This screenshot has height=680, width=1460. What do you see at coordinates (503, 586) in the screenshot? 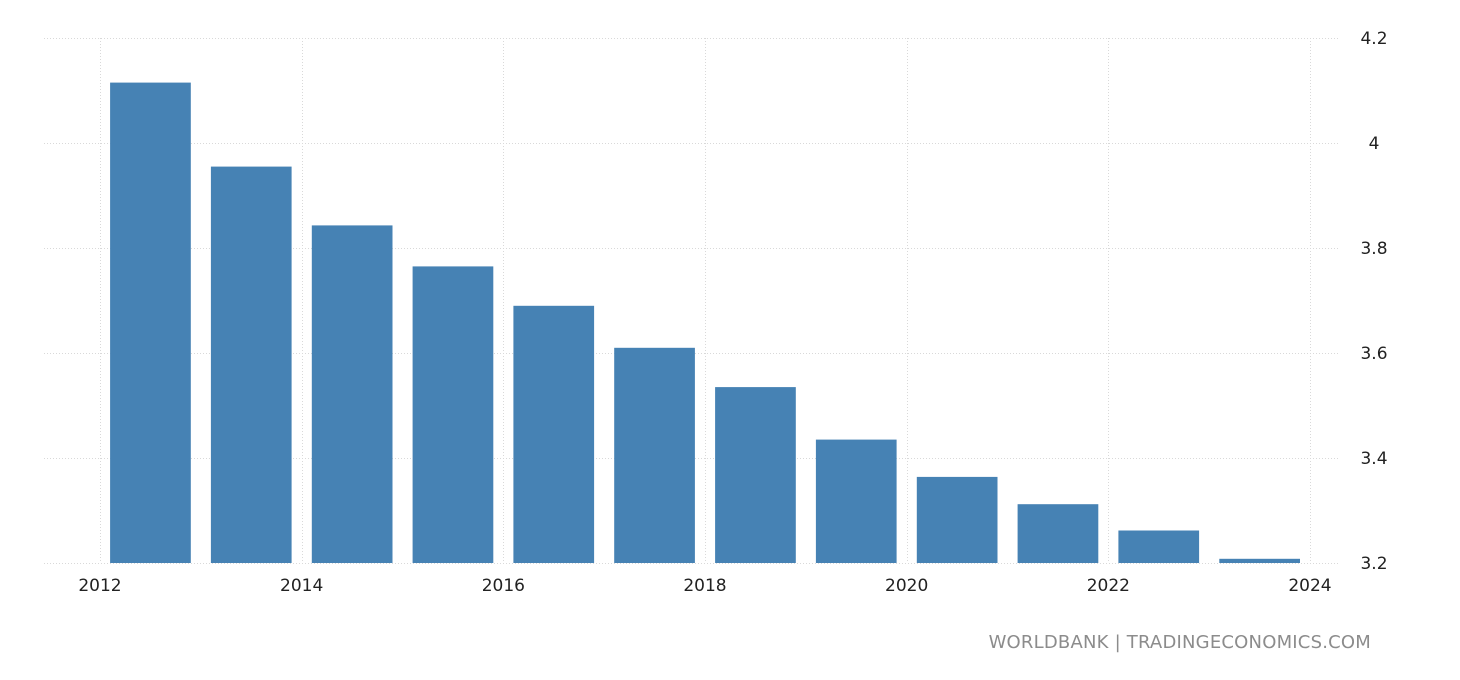
I see `x-tick-label: 2016` at bounding box center [503, 586].